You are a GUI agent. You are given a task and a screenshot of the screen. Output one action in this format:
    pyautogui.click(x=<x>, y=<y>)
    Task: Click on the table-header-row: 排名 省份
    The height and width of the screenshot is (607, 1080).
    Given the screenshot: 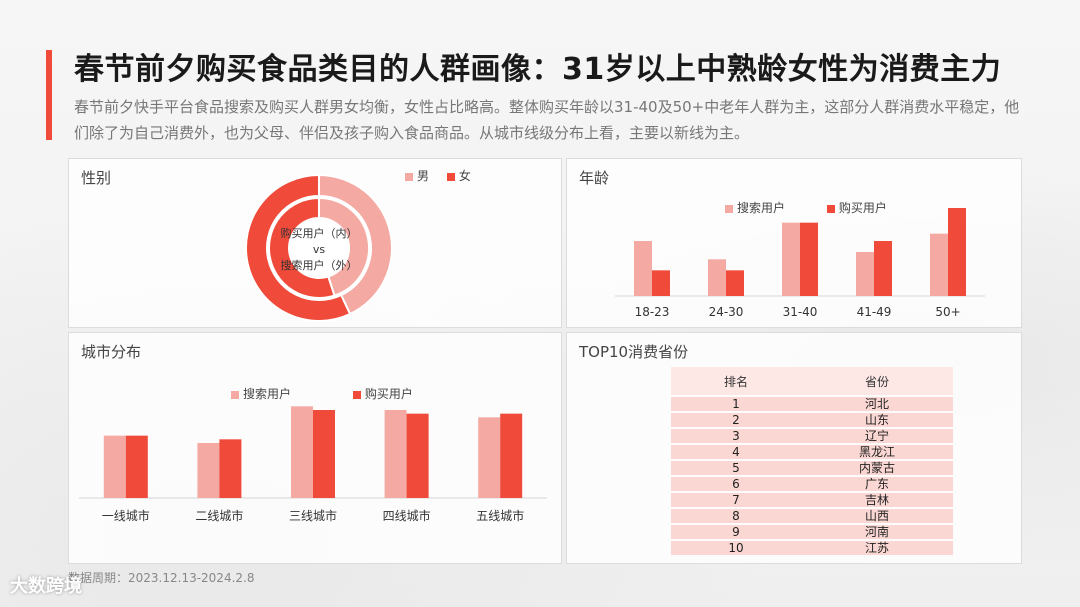 What is the action you would take?
    pyautogui.click(x=812, y=381)
    